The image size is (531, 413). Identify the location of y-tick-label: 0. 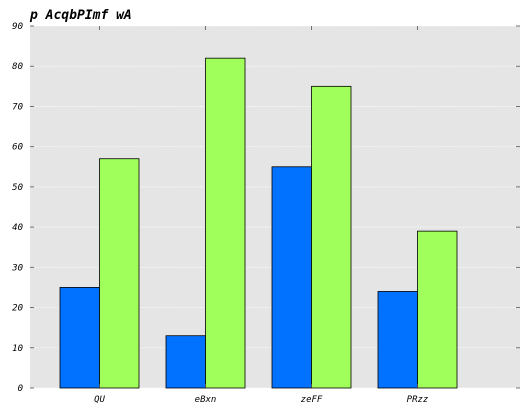
(20, 389).